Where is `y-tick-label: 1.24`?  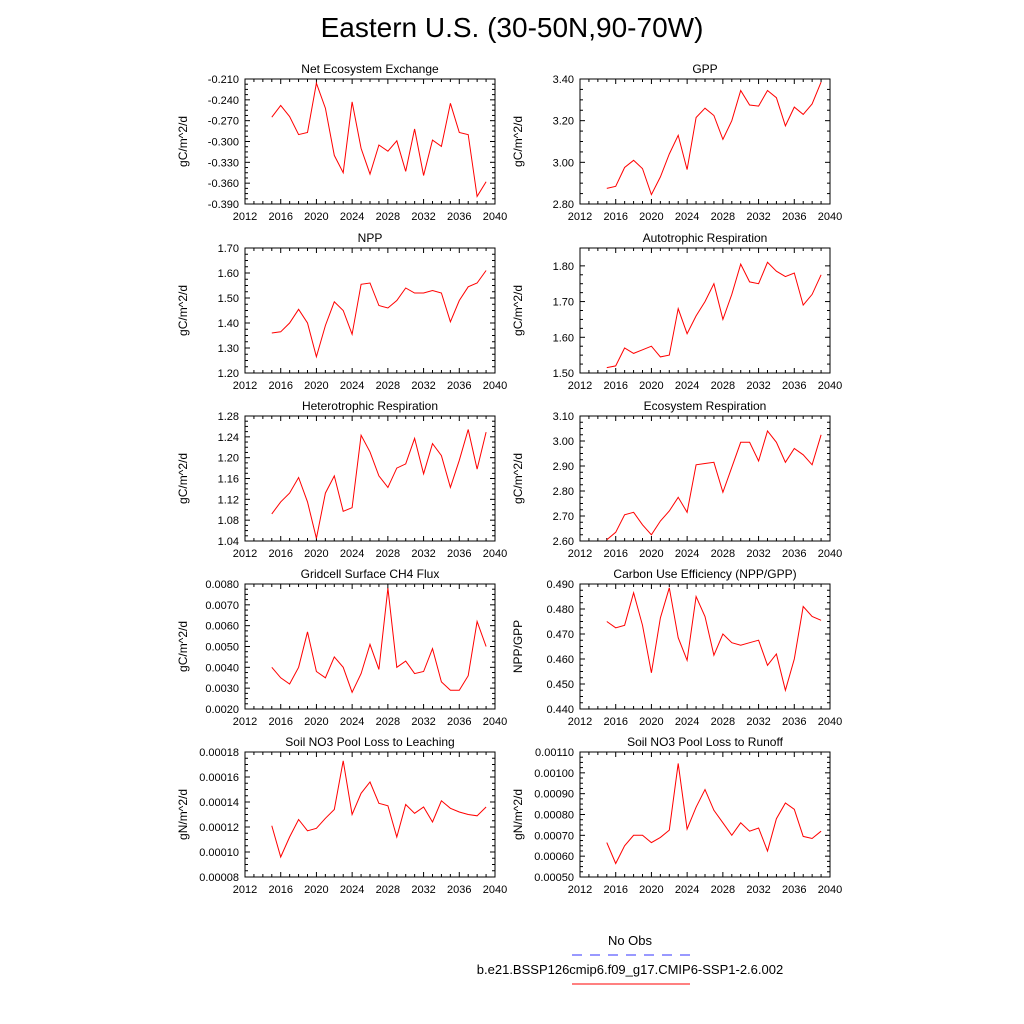 y-tick-label: 1.24 is located at coordinates (228, 438).